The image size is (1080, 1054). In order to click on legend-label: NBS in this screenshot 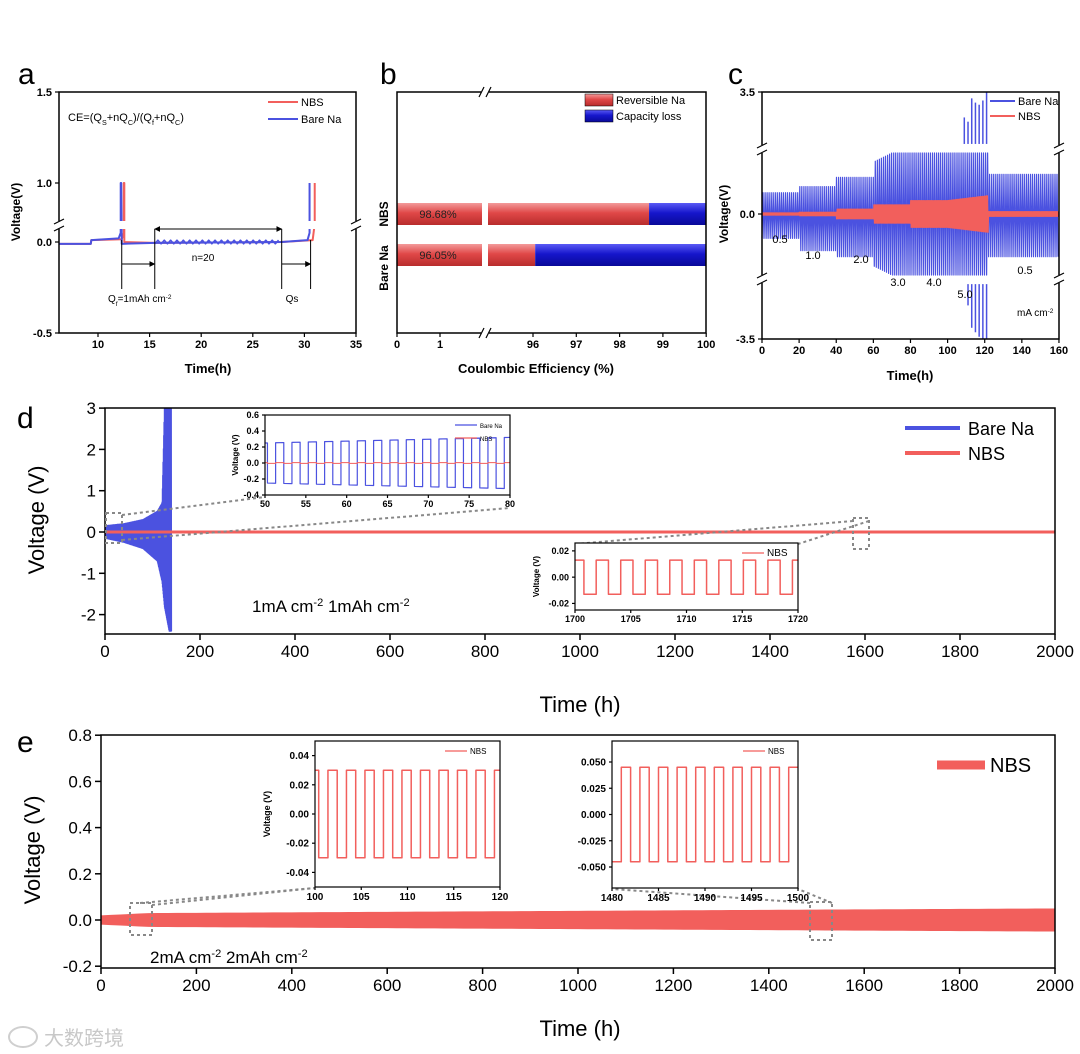, I will do `click(986, 454)`.